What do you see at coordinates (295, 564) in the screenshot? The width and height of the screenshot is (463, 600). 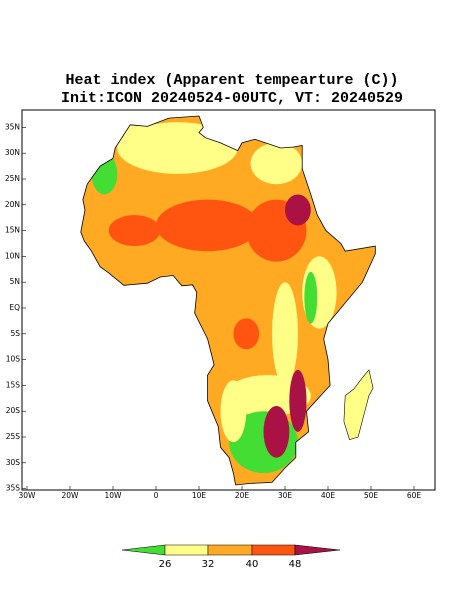 I see `colorbar-label: 48` at bounding box center [295, 564].